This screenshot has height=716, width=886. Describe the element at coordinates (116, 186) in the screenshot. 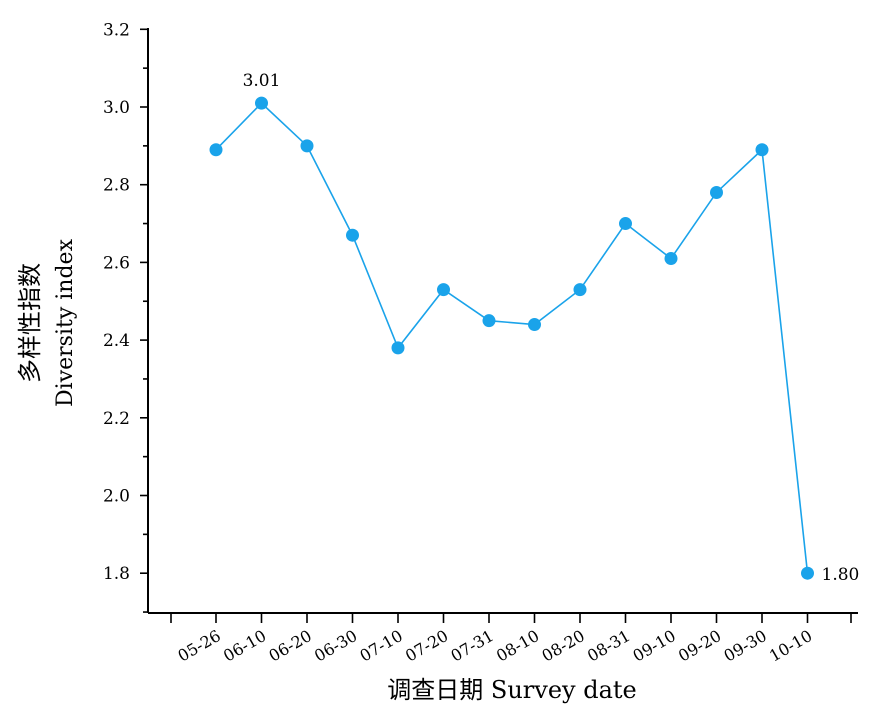

I see `y-tick-label: 2.8` at that location.